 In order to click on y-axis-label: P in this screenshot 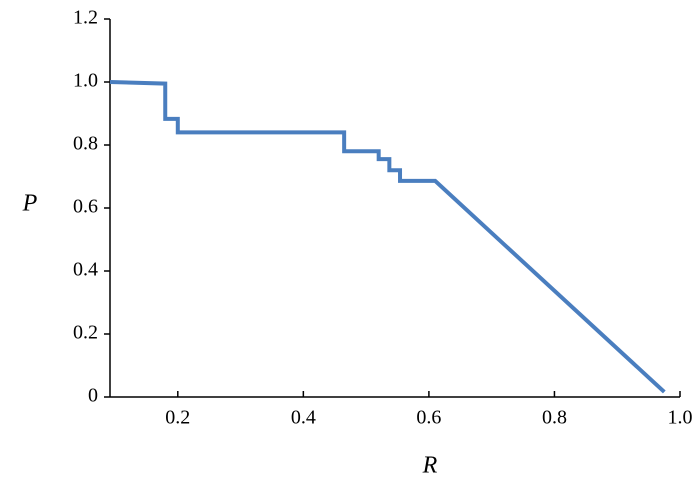, I will do `click(30, 204)`.